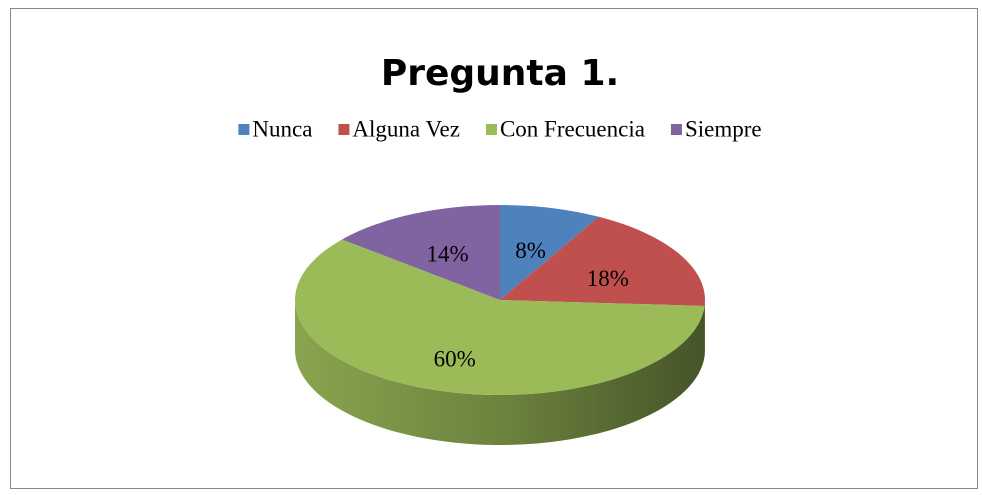 This screenshot has height=495, width=982. Describe the element at coordinates (608, 278) in the screenshot. I see `data-label: 18%` at that location.